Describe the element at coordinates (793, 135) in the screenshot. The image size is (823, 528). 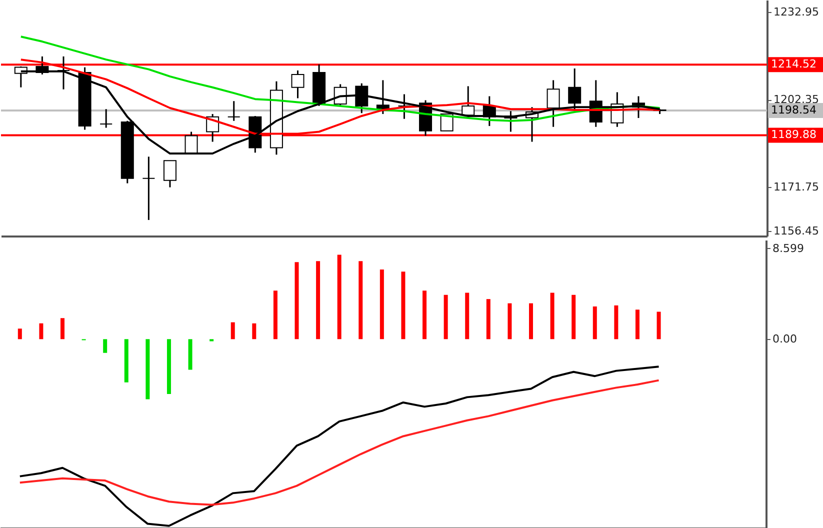
I see `ref-line-label: 1189.88` at that location.